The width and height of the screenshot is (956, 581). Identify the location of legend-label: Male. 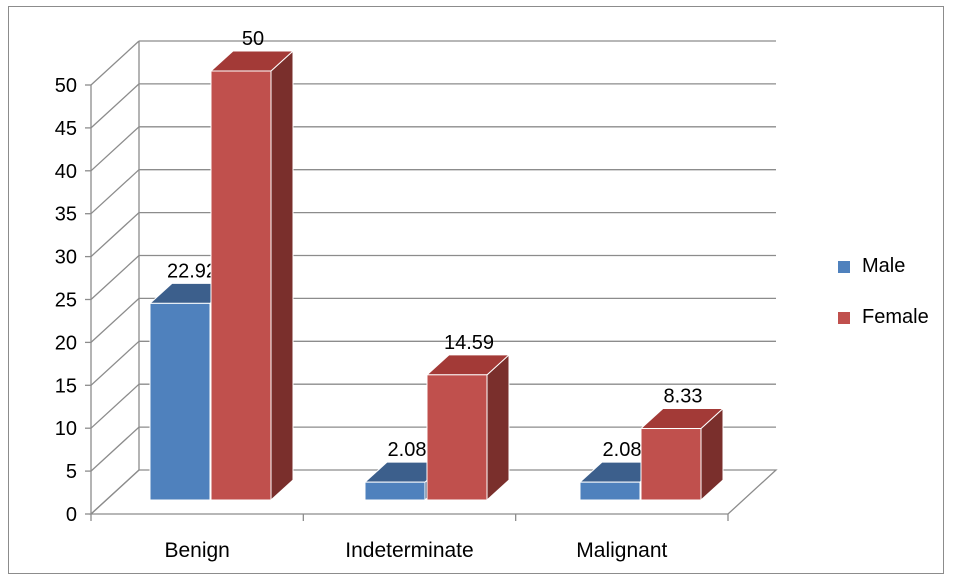
(883, 266).